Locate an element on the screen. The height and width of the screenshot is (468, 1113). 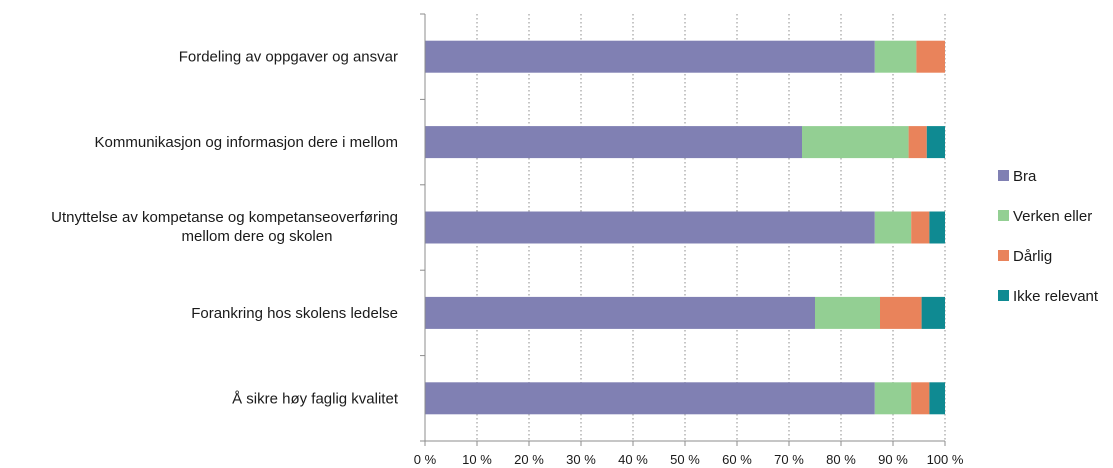
category-label: Forankring hos skolens ledelse is located at coordinates (294, 313).